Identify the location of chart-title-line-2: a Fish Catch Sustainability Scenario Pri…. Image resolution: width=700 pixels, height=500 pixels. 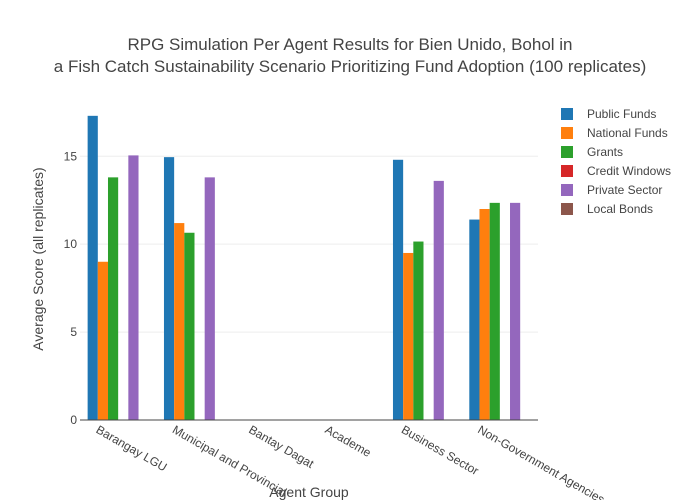
(350, 66).